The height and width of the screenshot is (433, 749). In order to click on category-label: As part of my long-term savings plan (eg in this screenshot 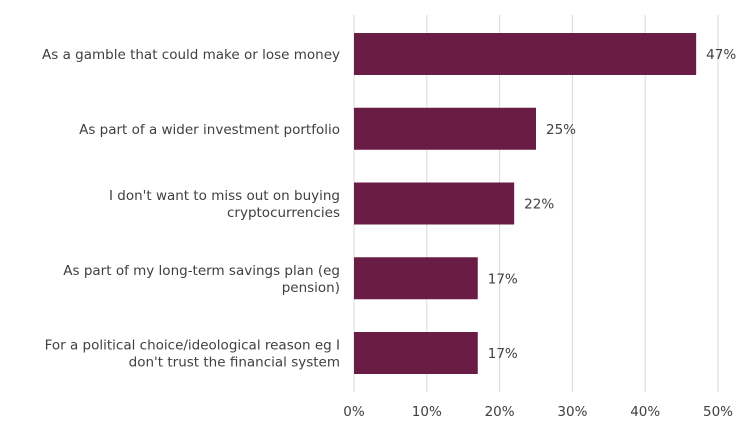, I will do `click(201, 271)`.